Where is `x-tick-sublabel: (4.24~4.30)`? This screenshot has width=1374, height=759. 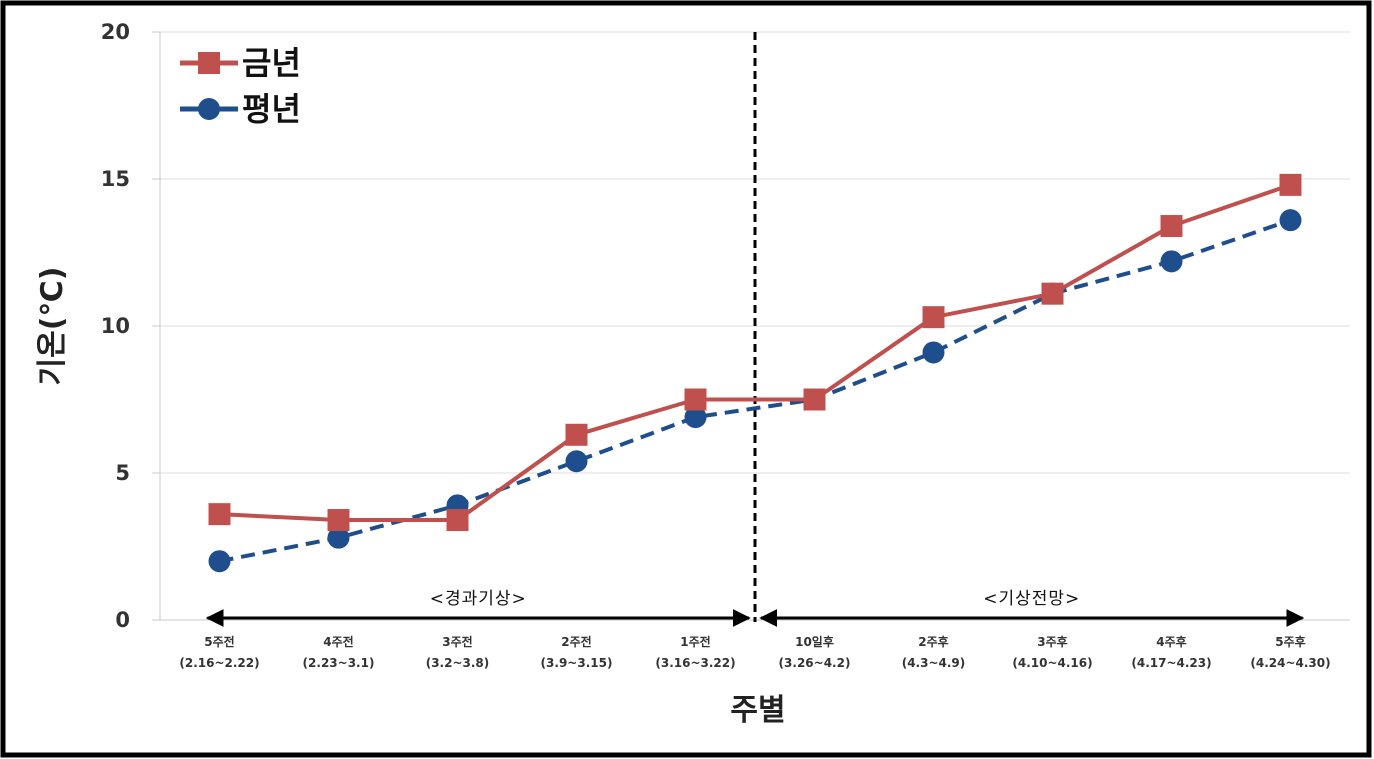
x-tick-sublabel: (4.24~4.30) is located at coordinates (1290, 663).